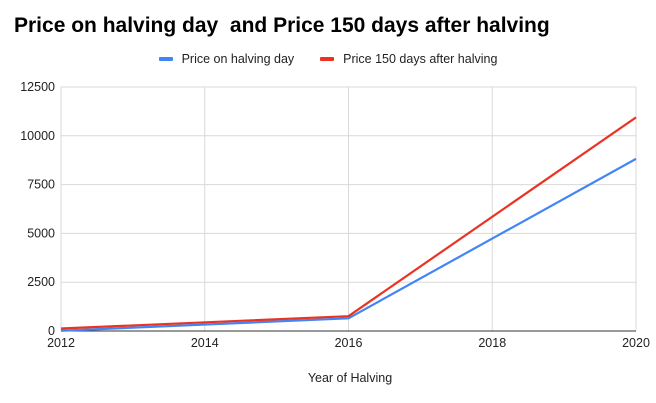 This screenshot has width=656, height=403. Describe the element at coordinates (349, 343) in the screenshot. I see `x-tick-label: 2016` at that location.